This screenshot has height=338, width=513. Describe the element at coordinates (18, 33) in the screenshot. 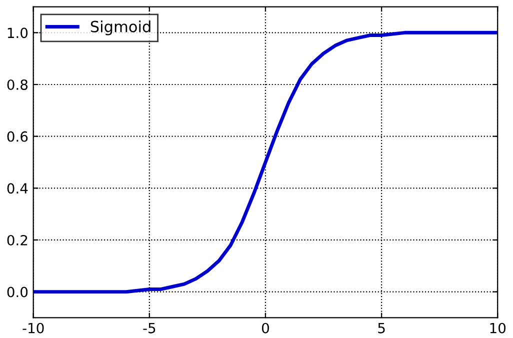

I see `y-tick-label: 1.0` at that location.